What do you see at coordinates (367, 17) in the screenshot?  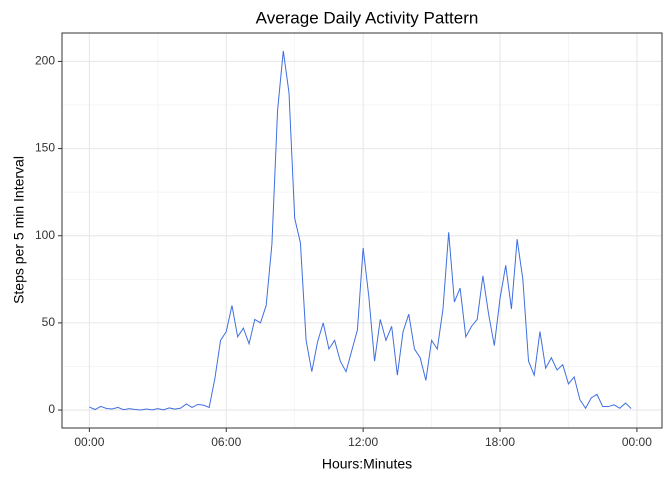 I see `chart-title: Average Daily Activity Pattern` at bounding box center [367, 17].